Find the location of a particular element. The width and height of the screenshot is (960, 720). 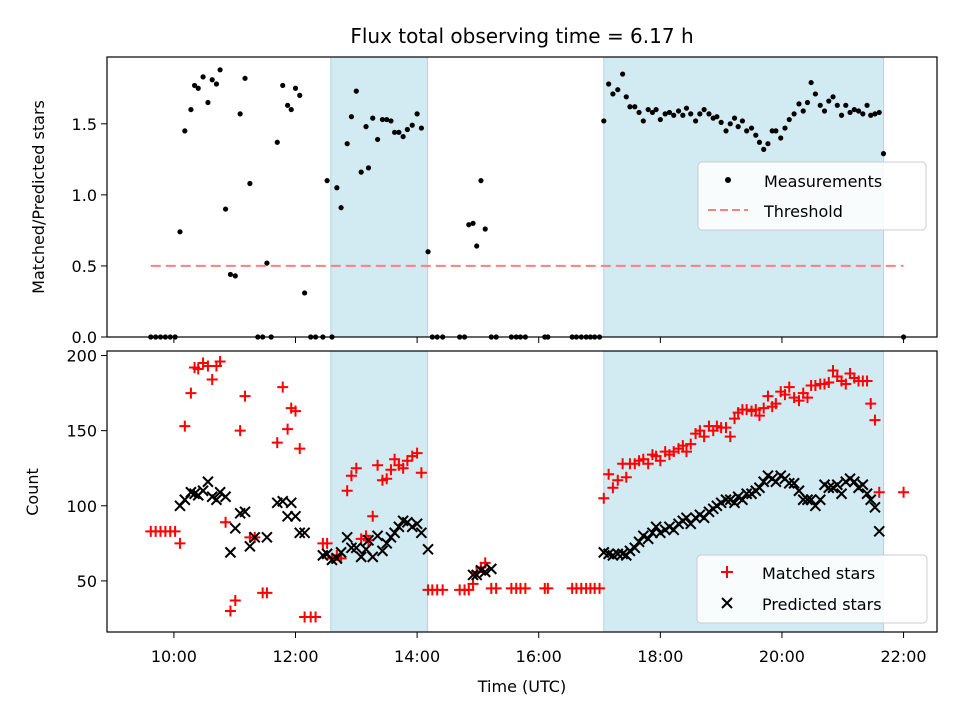

y-tick-label: 0.0 is located at coordinates (84, 337).